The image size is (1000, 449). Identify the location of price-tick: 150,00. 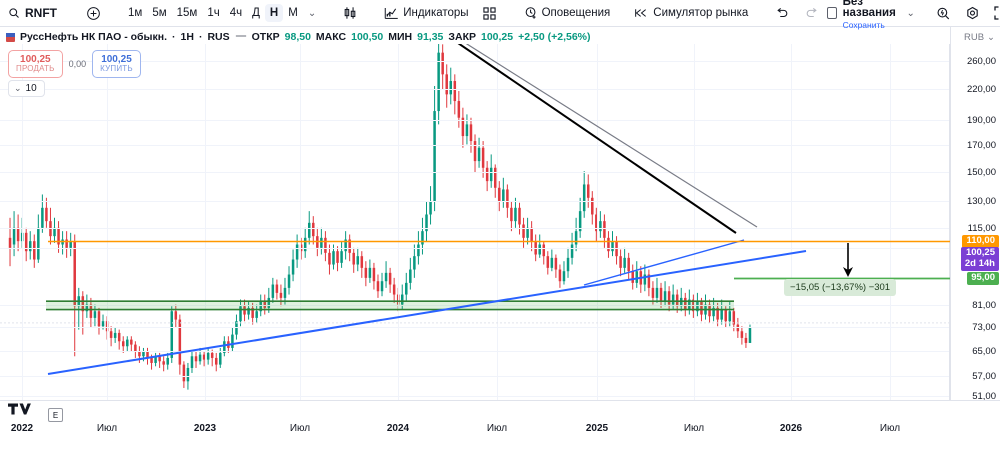
(981, 172).